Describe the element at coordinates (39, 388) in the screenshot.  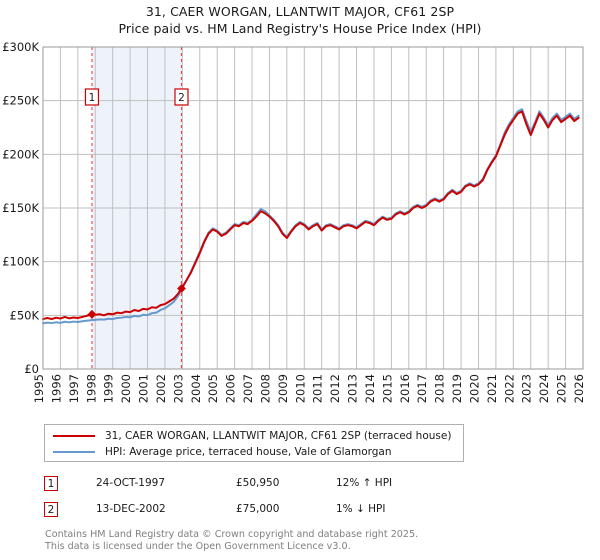
I see `svg-text: 1995` at that location.